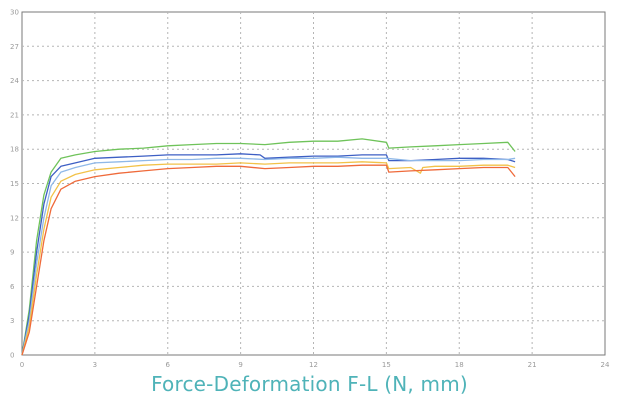 This screenshot has height=409, width=619. Describe the element at coordinates (12, 356) in the screenshot. I see `y-tick-label: 0` at that location.